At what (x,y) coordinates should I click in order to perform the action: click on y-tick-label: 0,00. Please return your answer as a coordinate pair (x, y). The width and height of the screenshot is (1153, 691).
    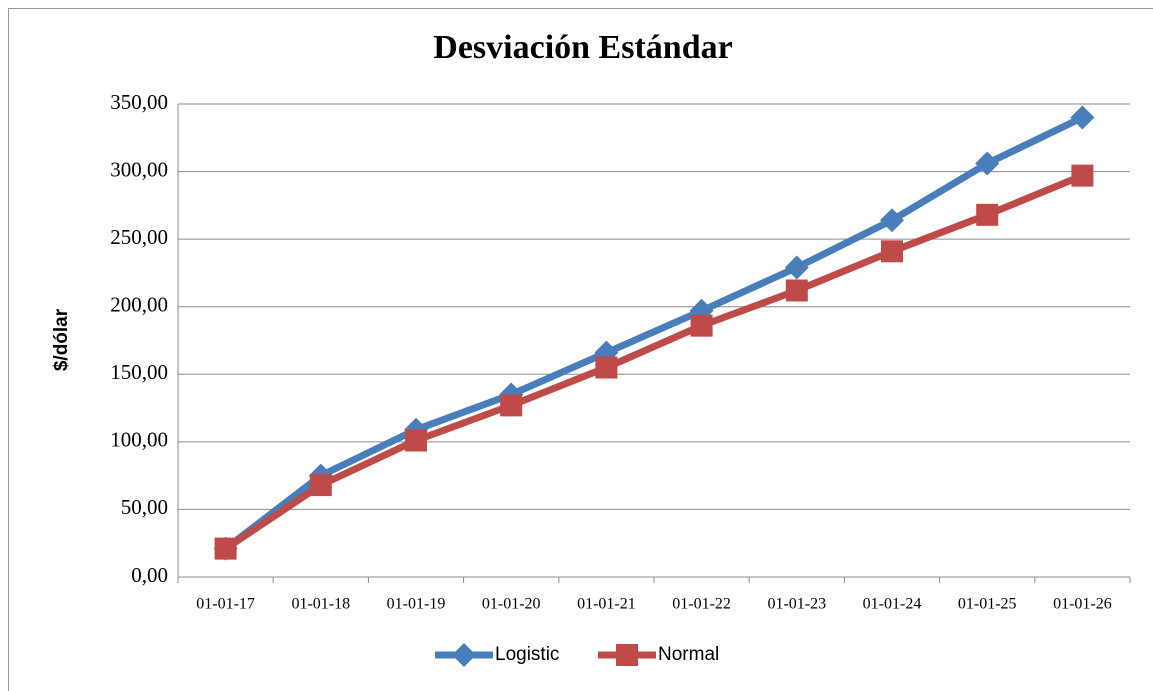
    Looking at the image, I should click on (149, 575).